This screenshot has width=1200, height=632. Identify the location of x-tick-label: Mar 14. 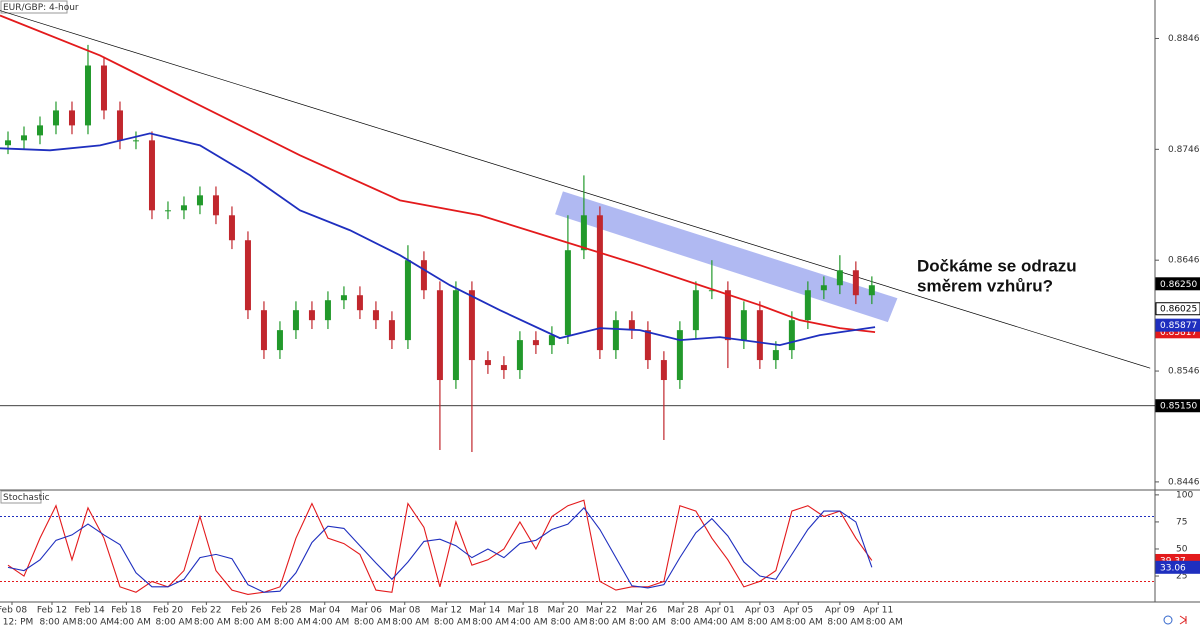
(485, 611).